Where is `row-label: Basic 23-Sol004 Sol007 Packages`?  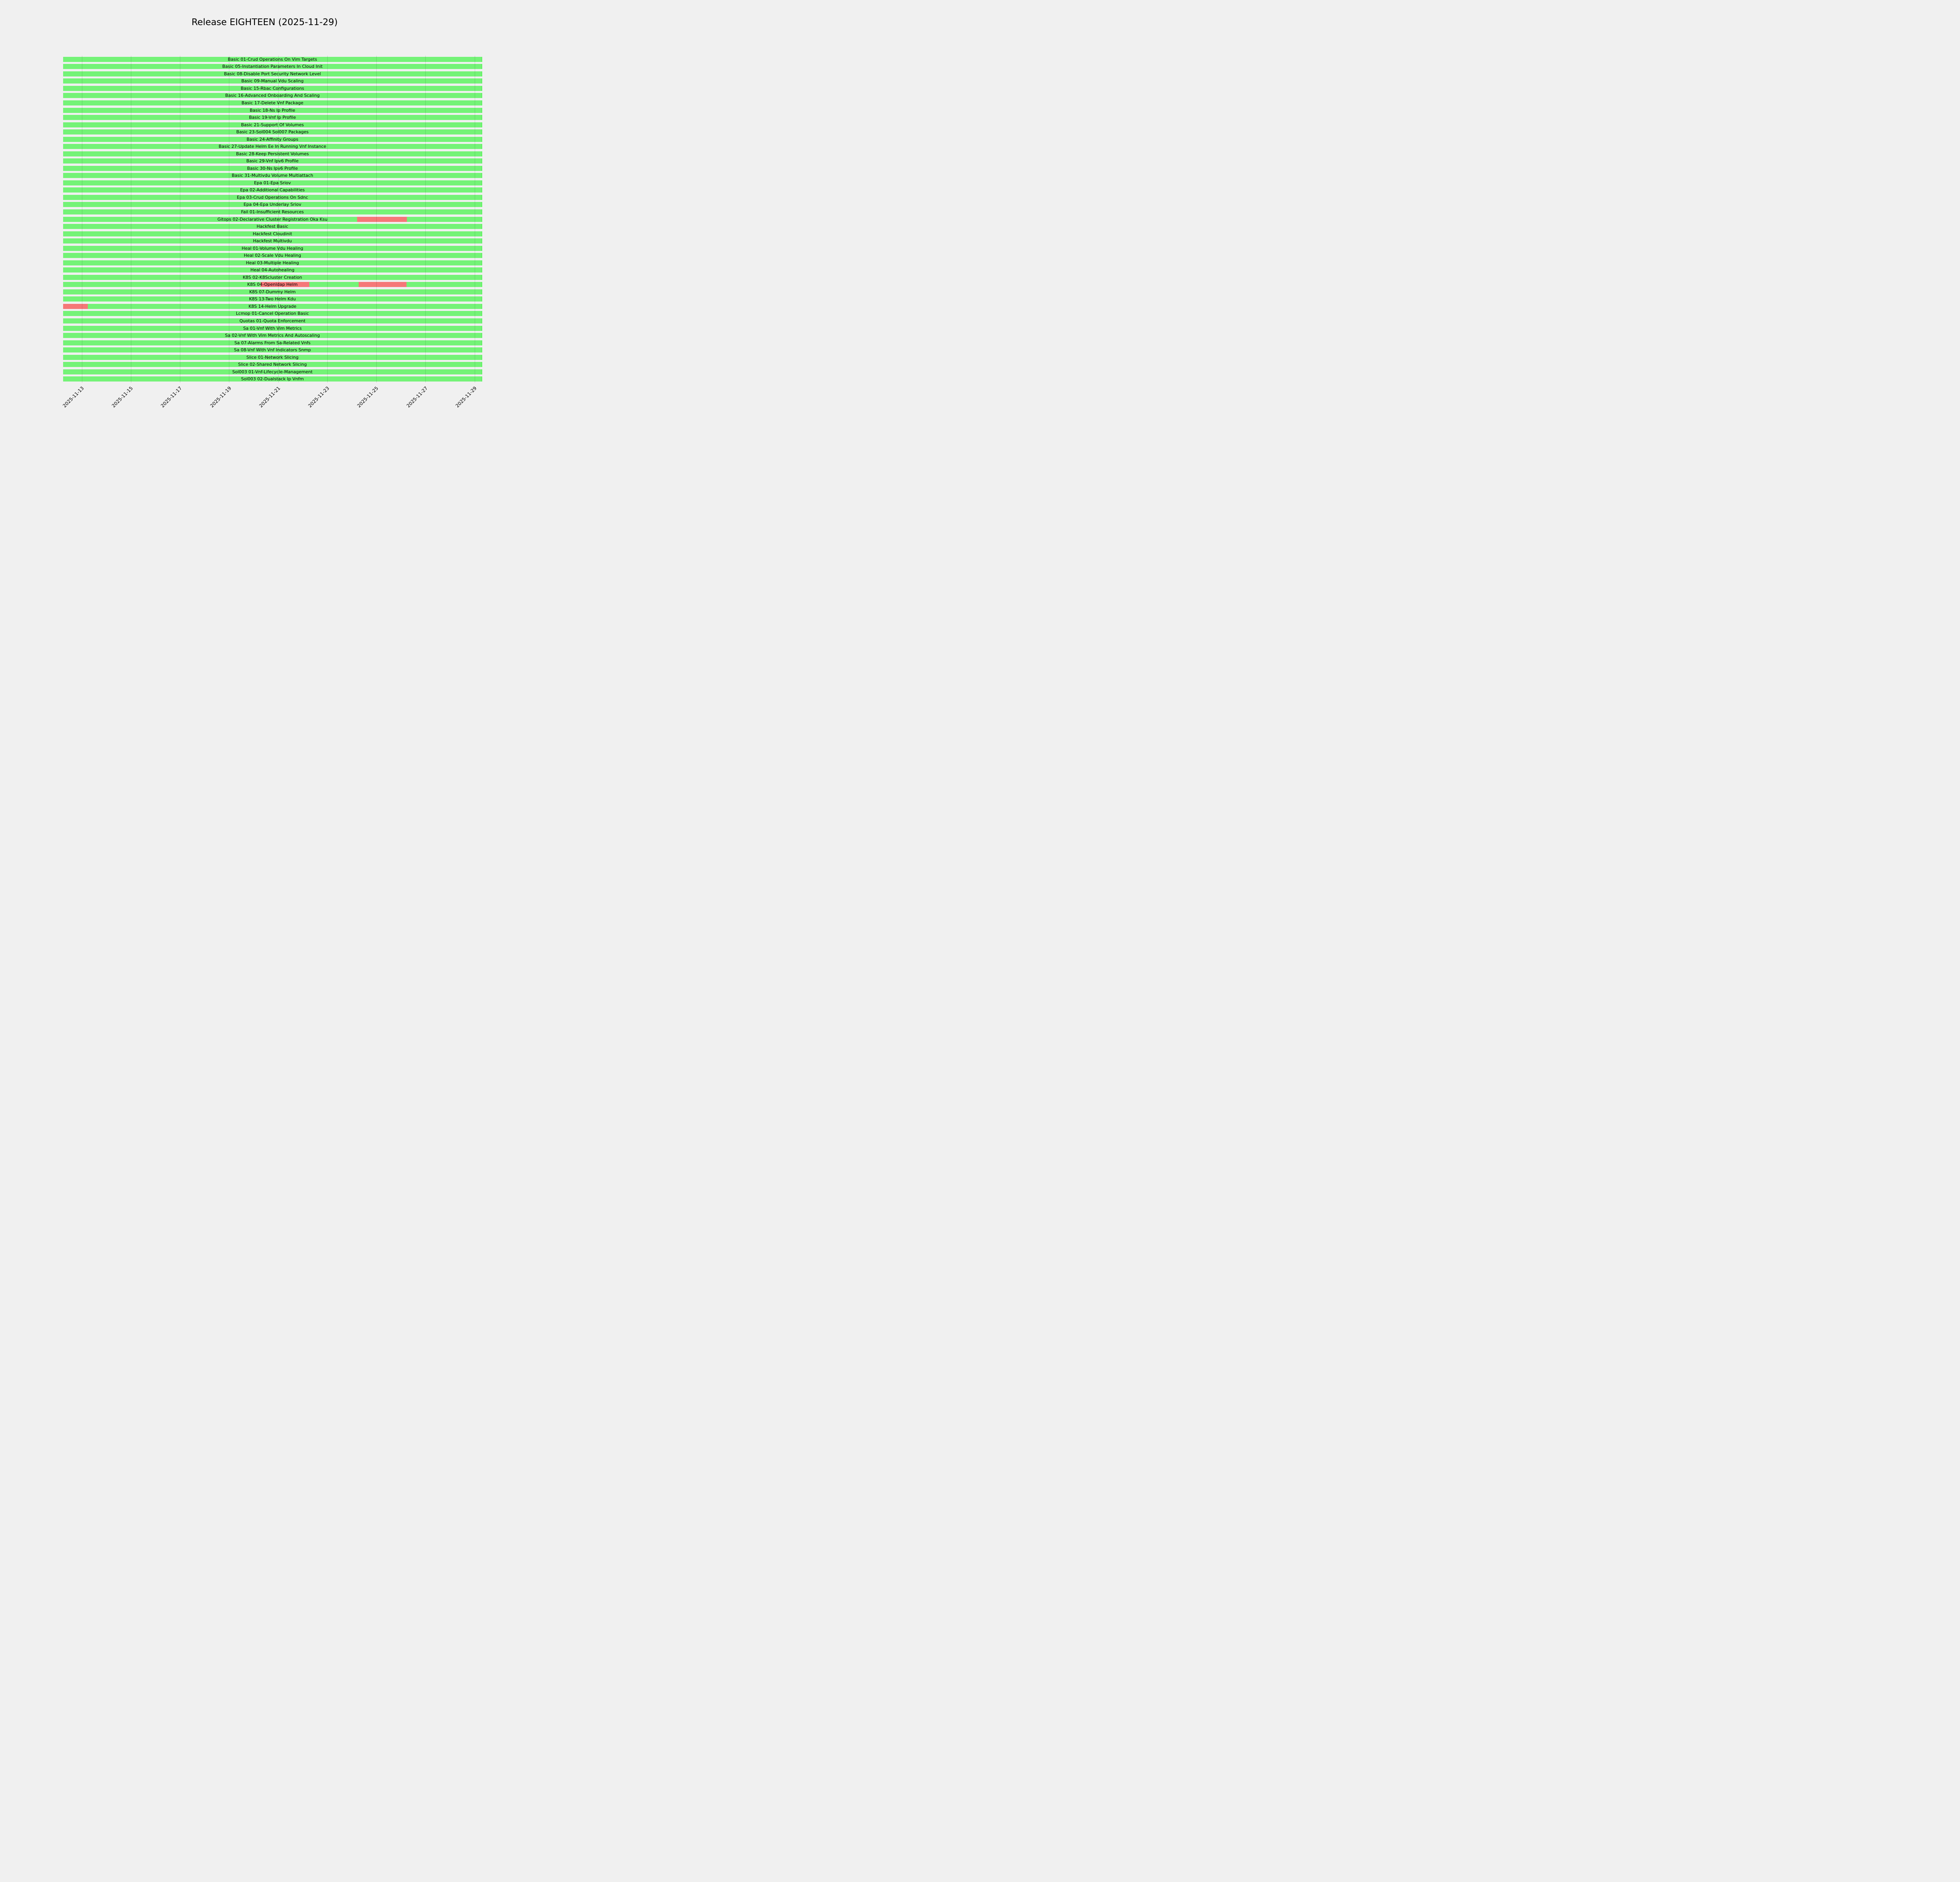
row-label: Basic 23-Sol004 Sol007 Packages is located at coordinates (272, 132).